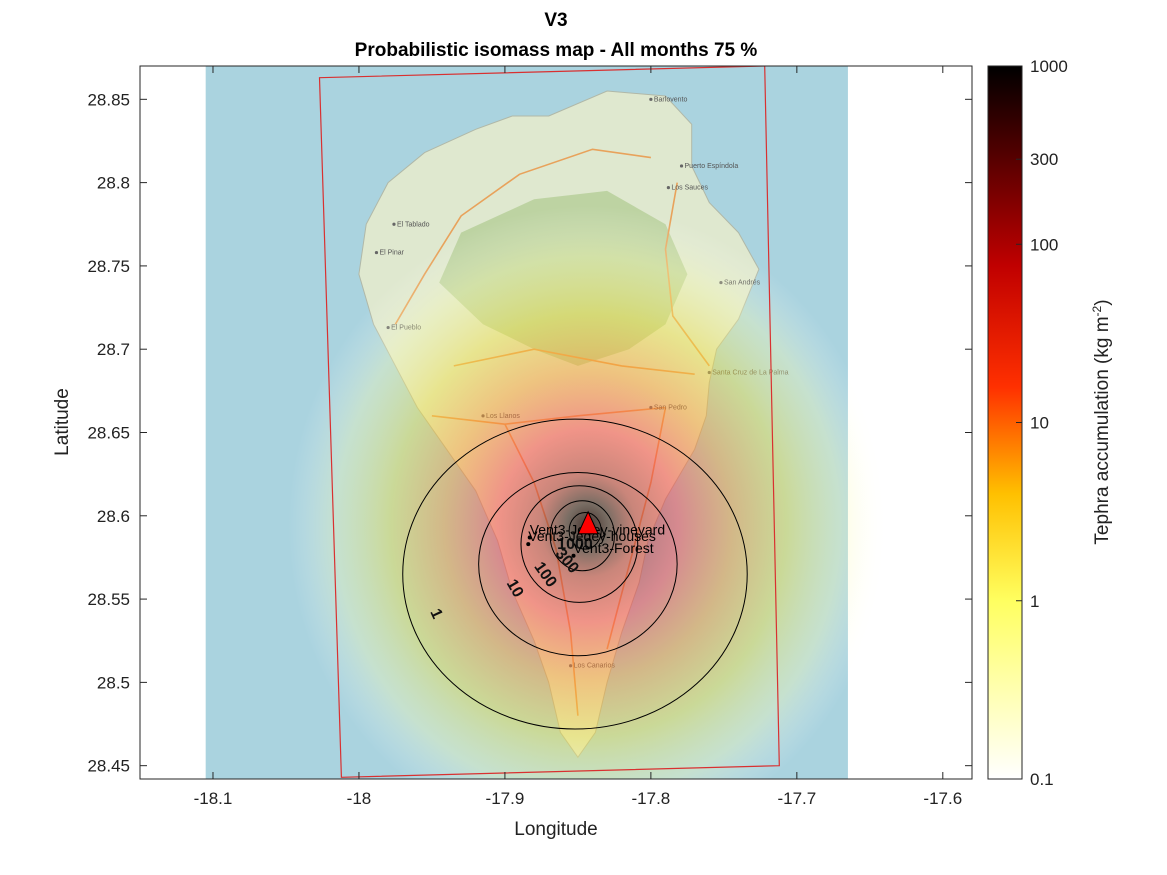 The height and width of the screenshot is (875, 1167). I want to click on x-tick-label: -17.9, so click(505, 798).